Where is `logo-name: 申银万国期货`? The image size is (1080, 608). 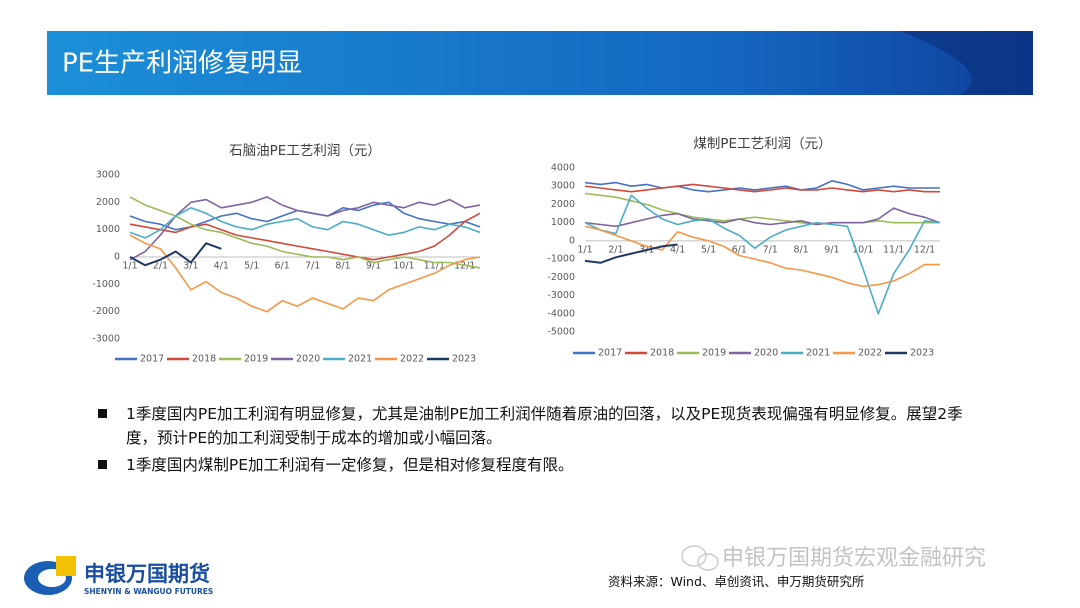 logo-name: 申银万国期货 is located at coordinates (147, 574).